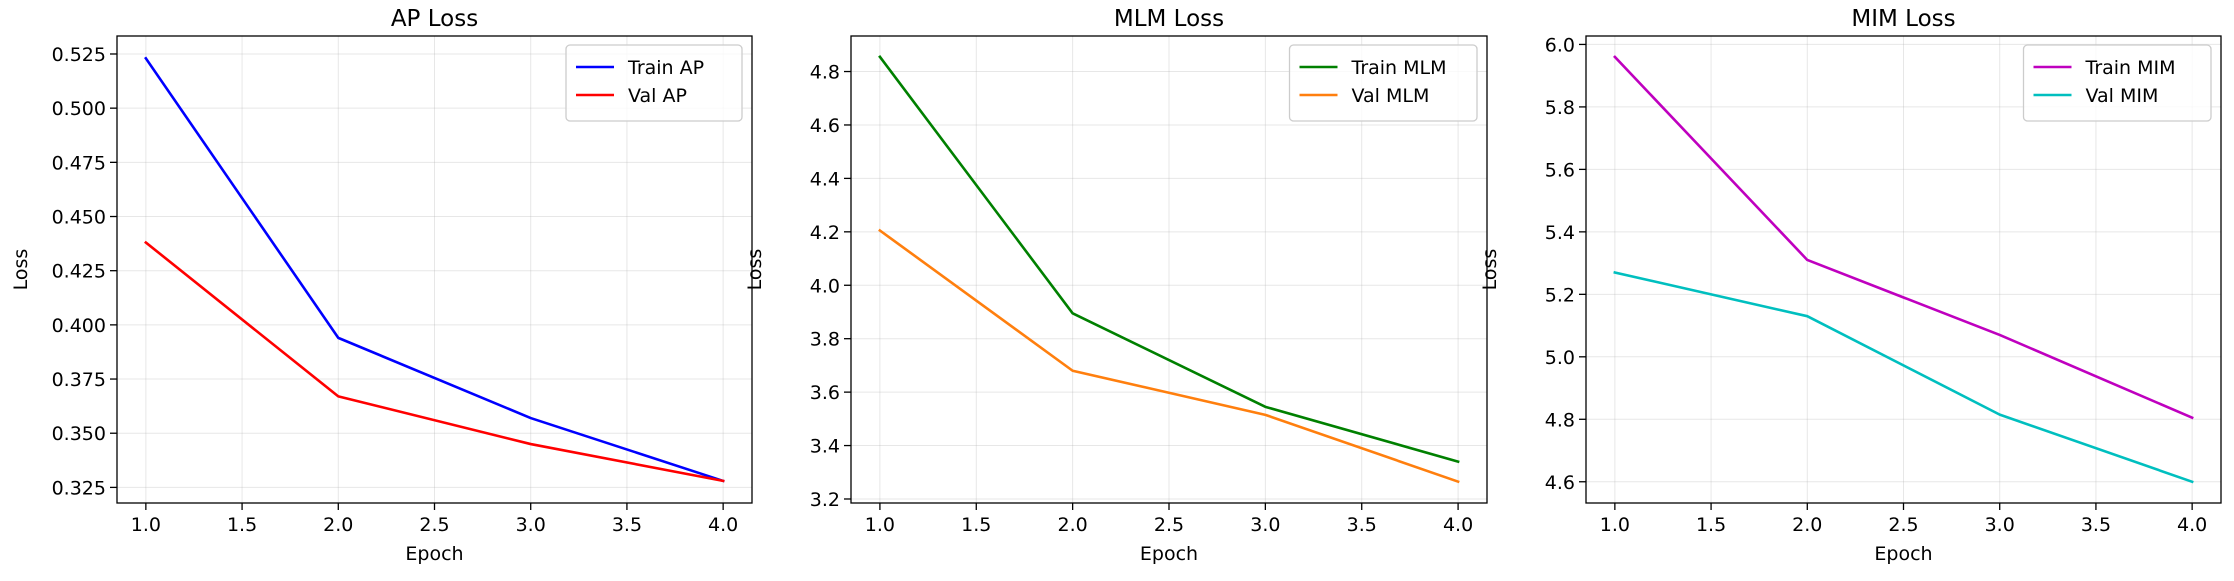 The height and width of the screenshot is (581, 2234). Describe the element at coordinates (1560, 170) in the screenshot. I see `y-tick-label: 5.6` at that location.